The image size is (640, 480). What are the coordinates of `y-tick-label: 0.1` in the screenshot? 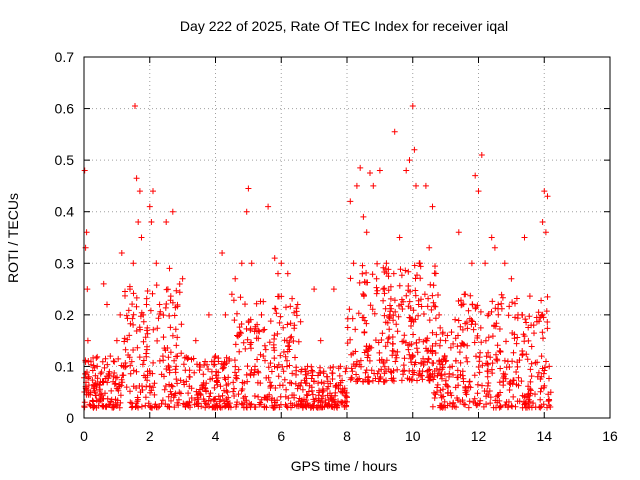 It's located at (65, 366).